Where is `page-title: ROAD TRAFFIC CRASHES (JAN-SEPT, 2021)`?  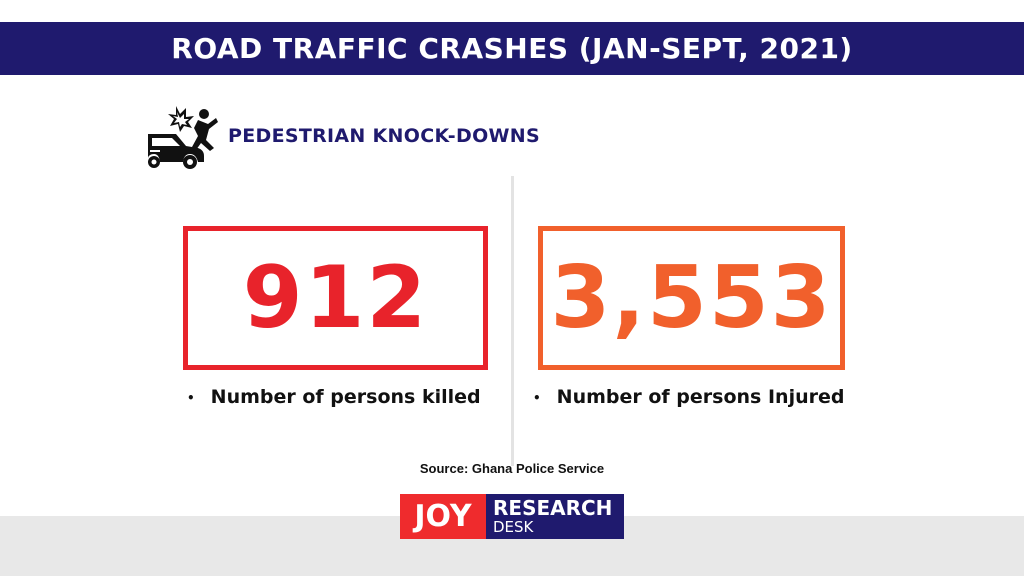 page-title: ROAD TRAFFIC CRASHES (JAN-SEPT, 2021) is located at coordinates (512, 48).